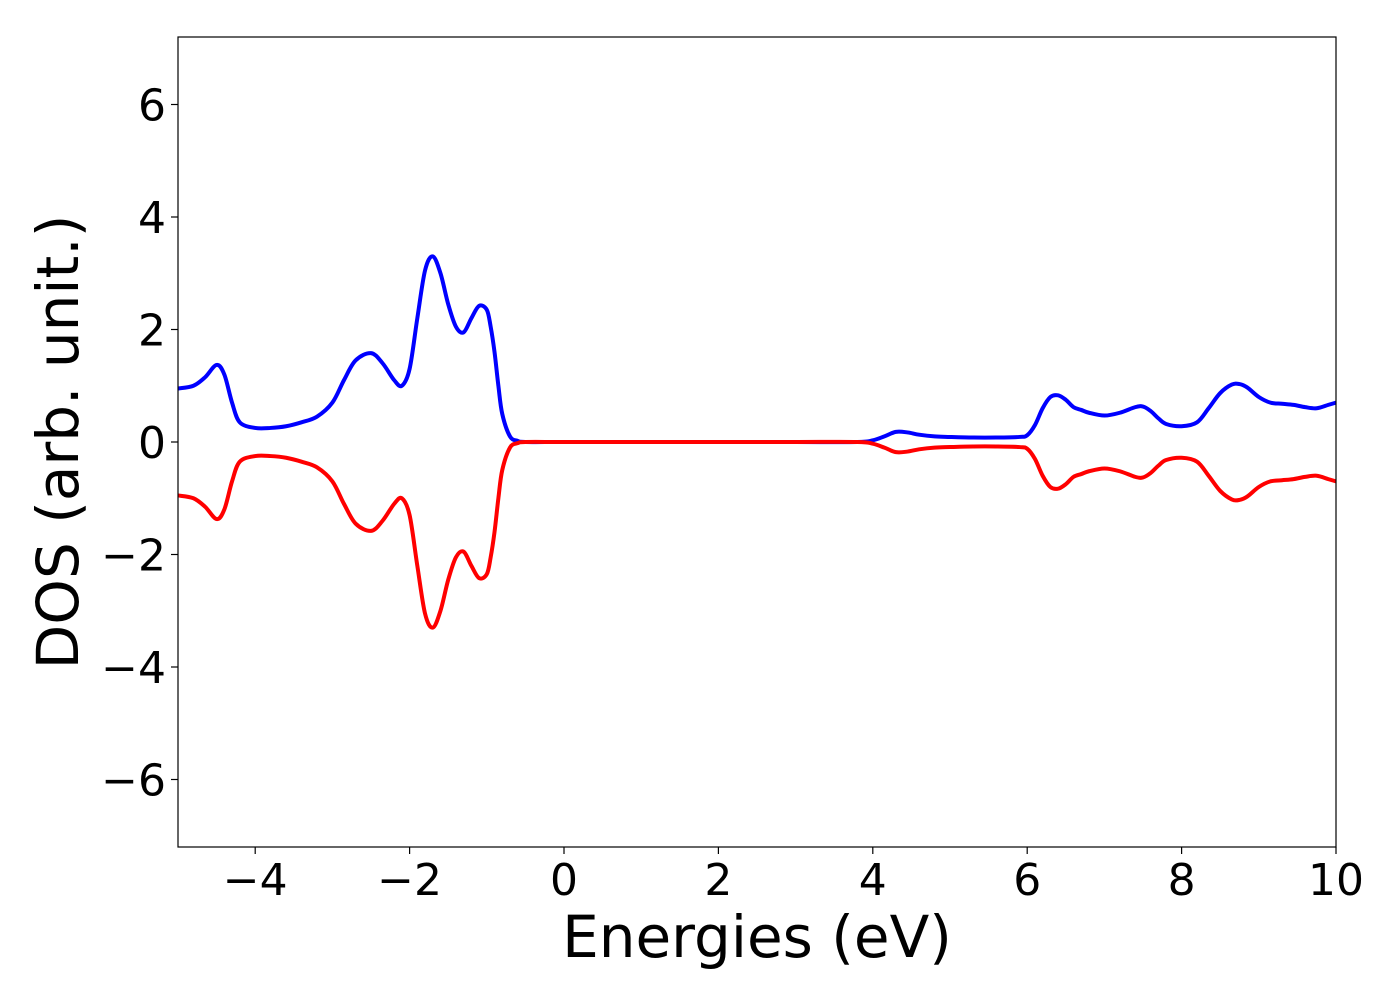  I want to click on y-tick-label: −6, so click(133, 781).